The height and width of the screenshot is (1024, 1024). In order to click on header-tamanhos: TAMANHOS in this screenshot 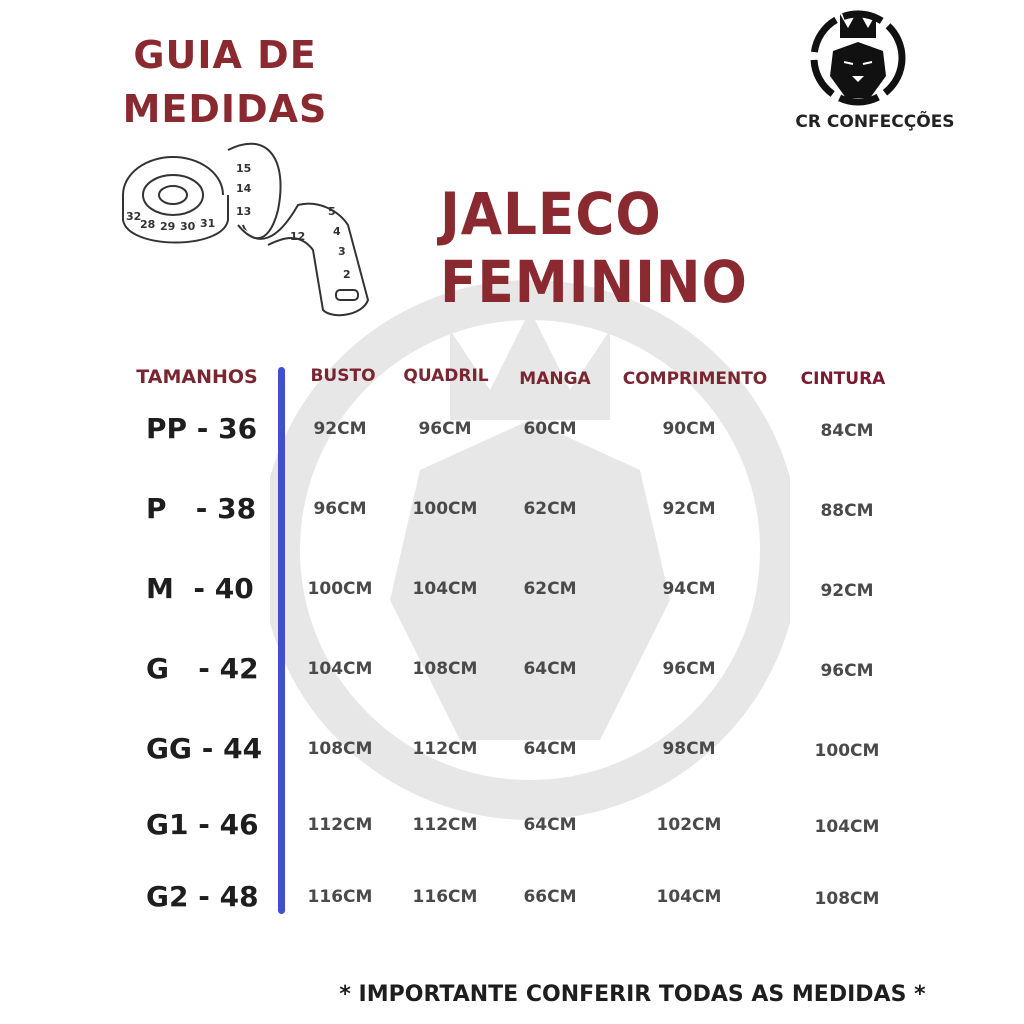, I will do `click(197, 377)`.